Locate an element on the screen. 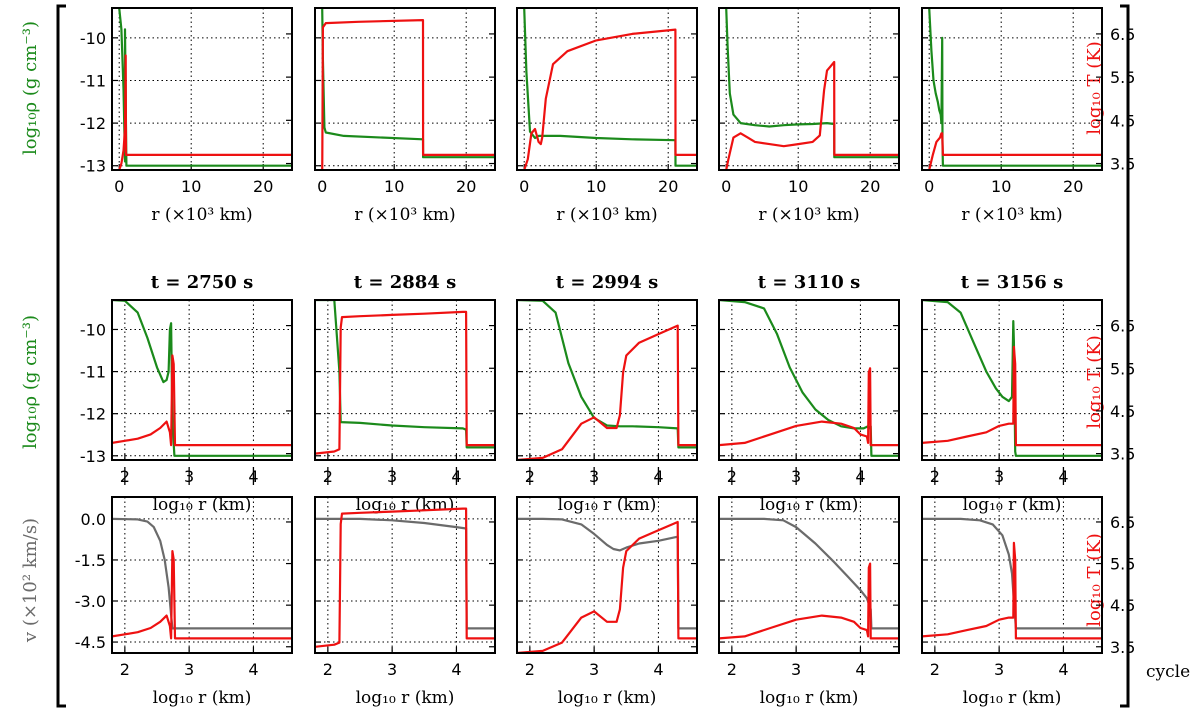 The image size is (1200, 715). left-y-tick-label: -12 is located at coordinates (93, 123).